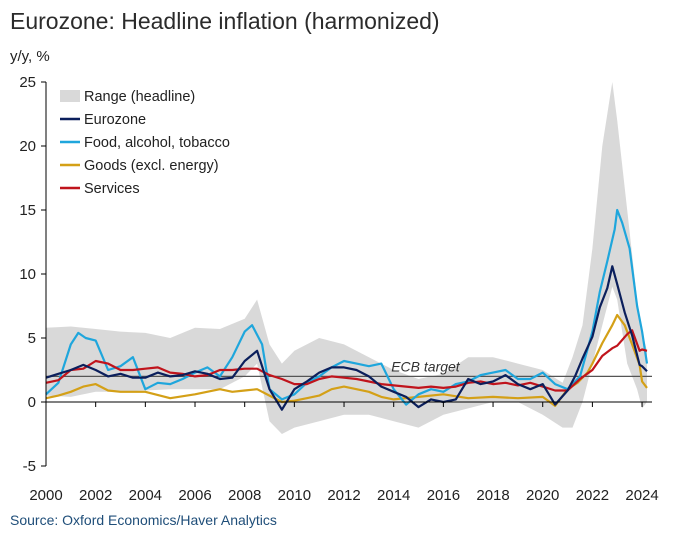  Describe the element at coordinates (32, 402) in the screenshot. I see `y-tick-label: 0` at that location.